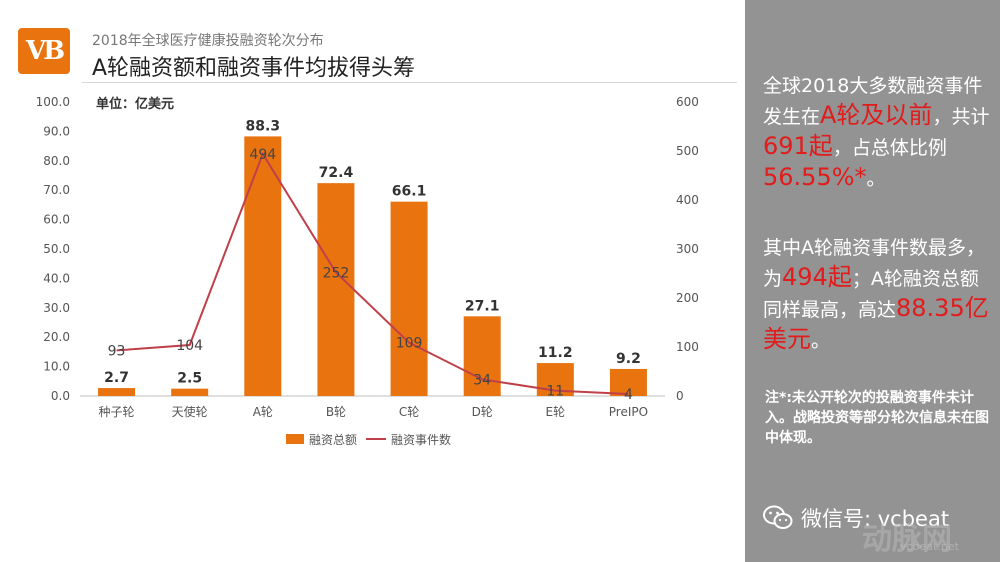  I want to click on watermark-url: vcbeat.net, so click(929, 546).